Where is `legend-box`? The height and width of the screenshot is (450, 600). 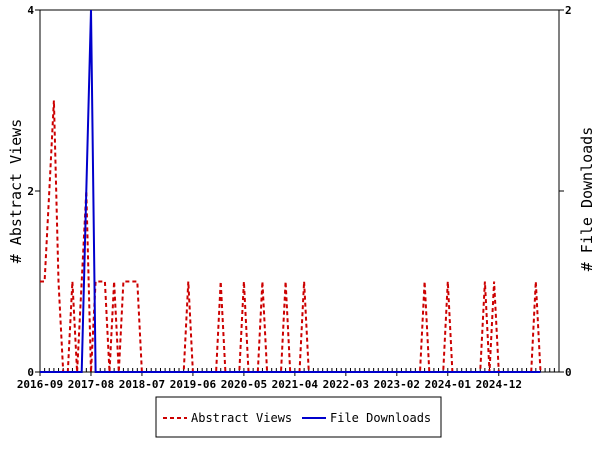 legend-box is located at coordinates (298, 417).